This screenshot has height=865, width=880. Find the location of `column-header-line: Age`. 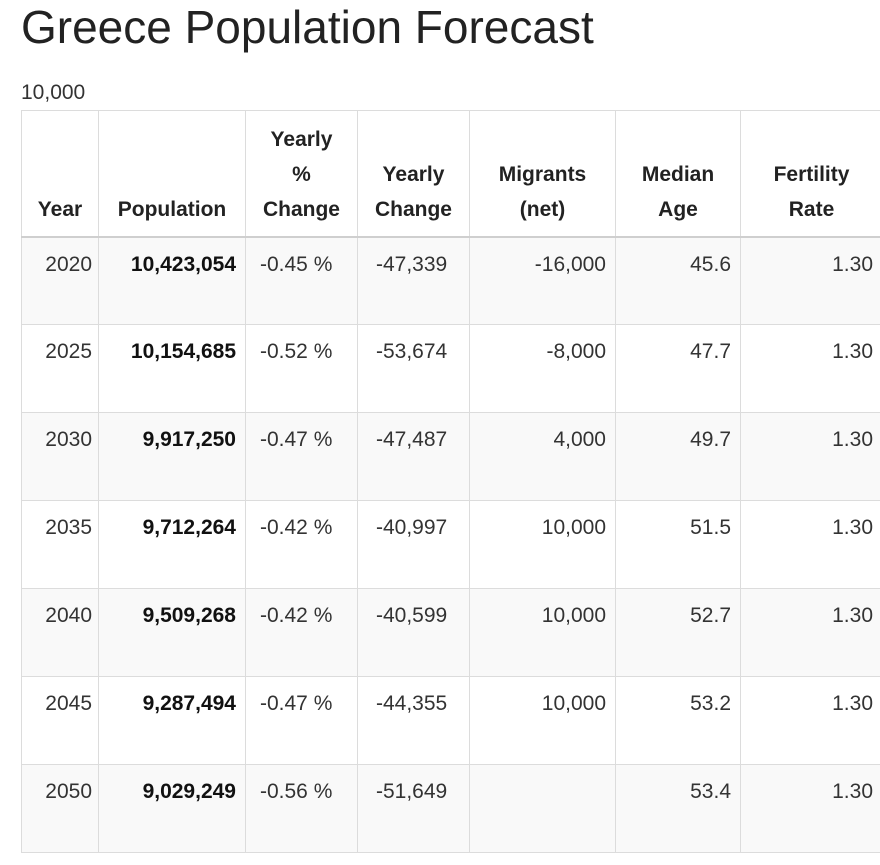

column-header-line: Age is located at coordinates (678, 209).